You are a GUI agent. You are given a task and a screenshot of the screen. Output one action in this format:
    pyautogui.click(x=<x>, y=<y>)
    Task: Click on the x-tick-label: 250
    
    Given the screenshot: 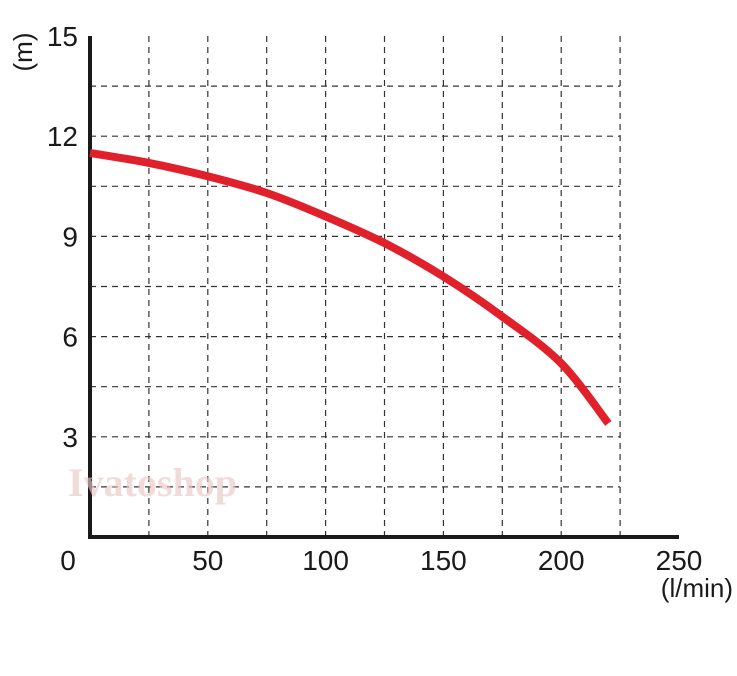 What is the action you would take?
    pyautogui.click(x=679, y=560)
    